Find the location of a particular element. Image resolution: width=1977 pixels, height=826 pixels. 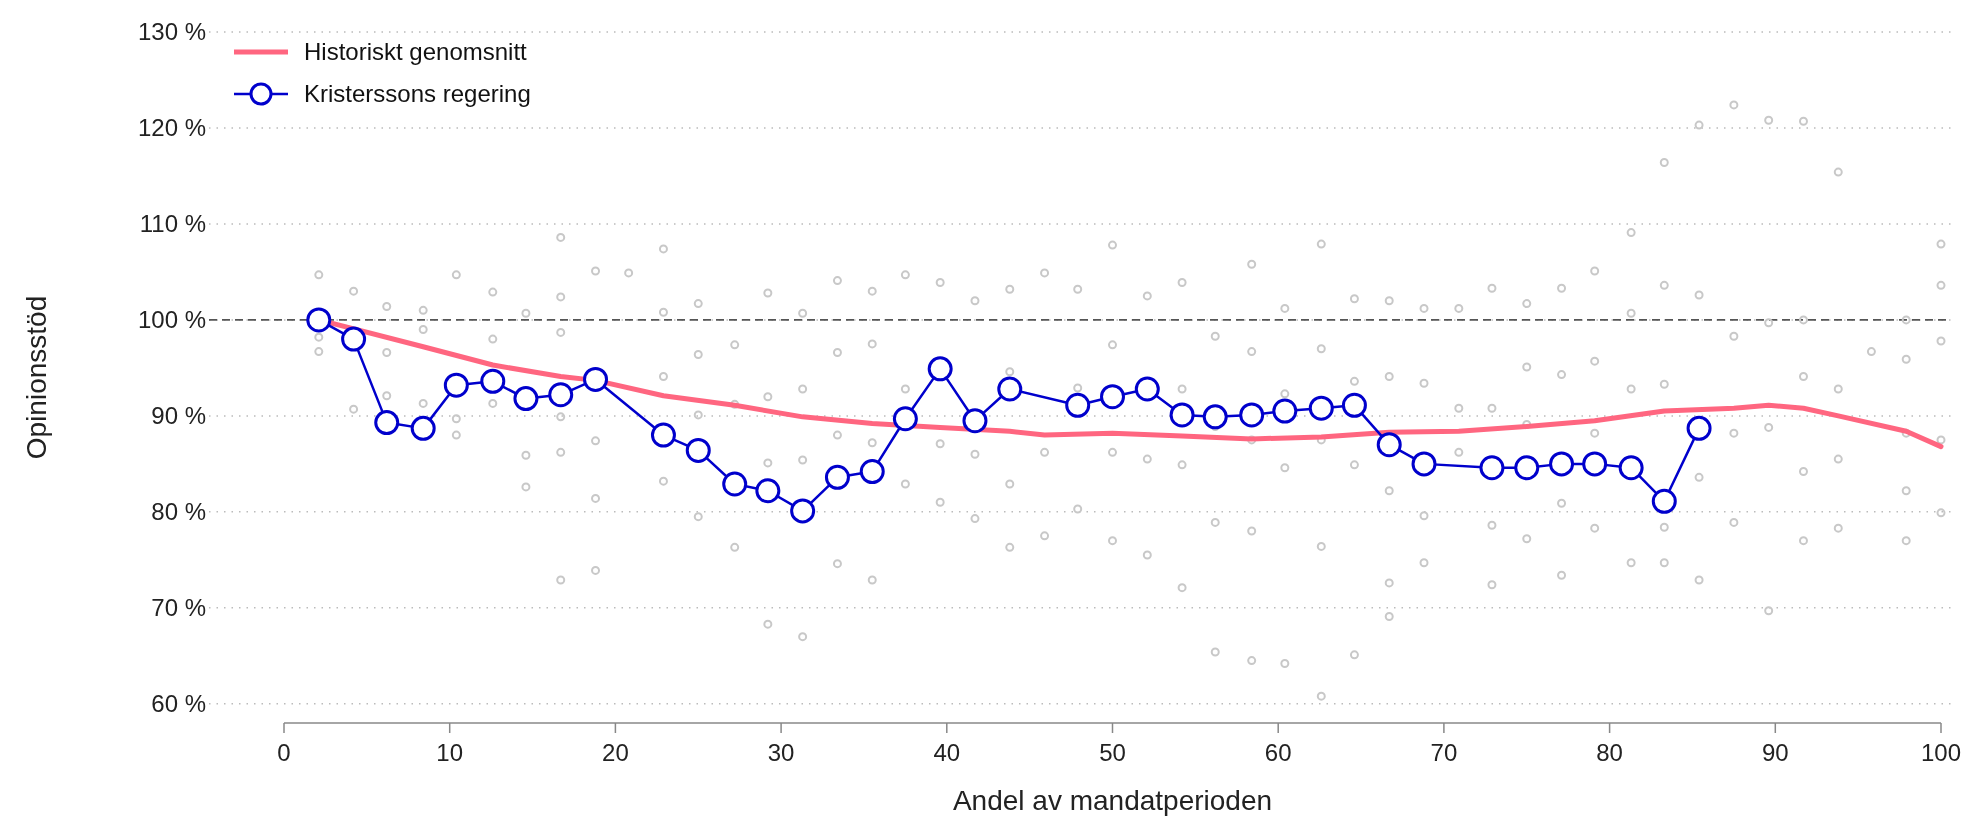

x-tick-label: 80 is located at coordinates (1609, 752).